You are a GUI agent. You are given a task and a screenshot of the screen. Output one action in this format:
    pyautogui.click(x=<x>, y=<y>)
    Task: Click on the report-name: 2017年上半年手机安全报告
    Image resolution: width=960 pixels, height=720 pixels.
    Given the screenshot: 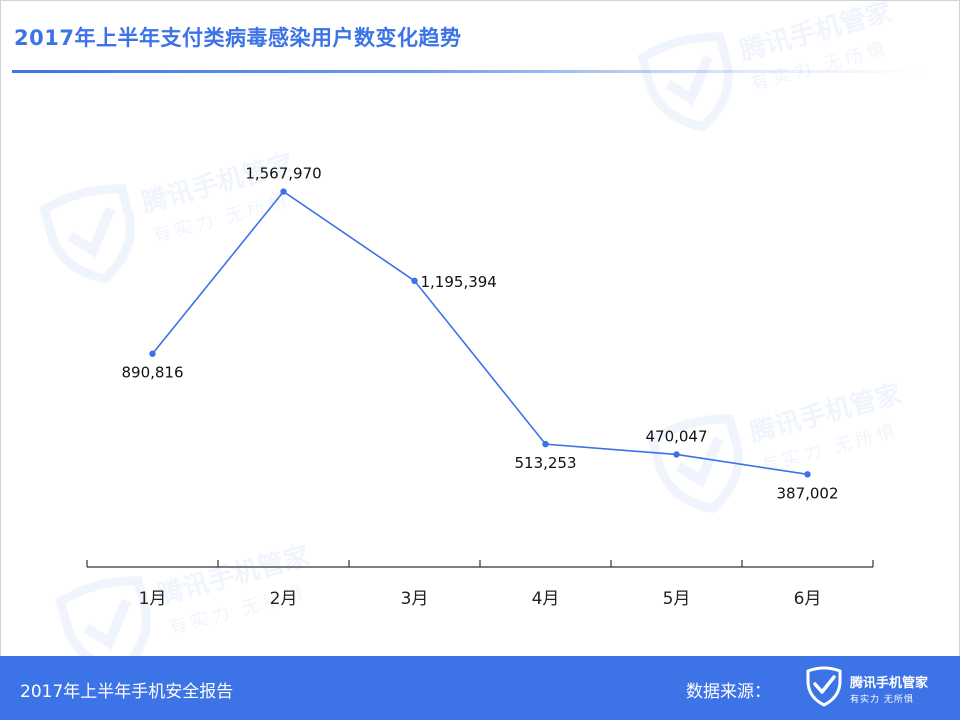 What is the action you would take?
    pyautogui.click(x=127, y=692)
    